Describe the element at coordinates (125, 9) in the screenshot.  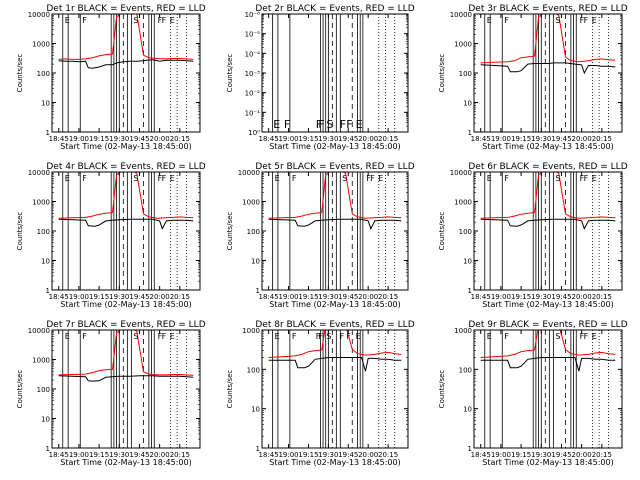
I see `panel-title: Det 1r BLACK = Events, RED = LLD` at that location.